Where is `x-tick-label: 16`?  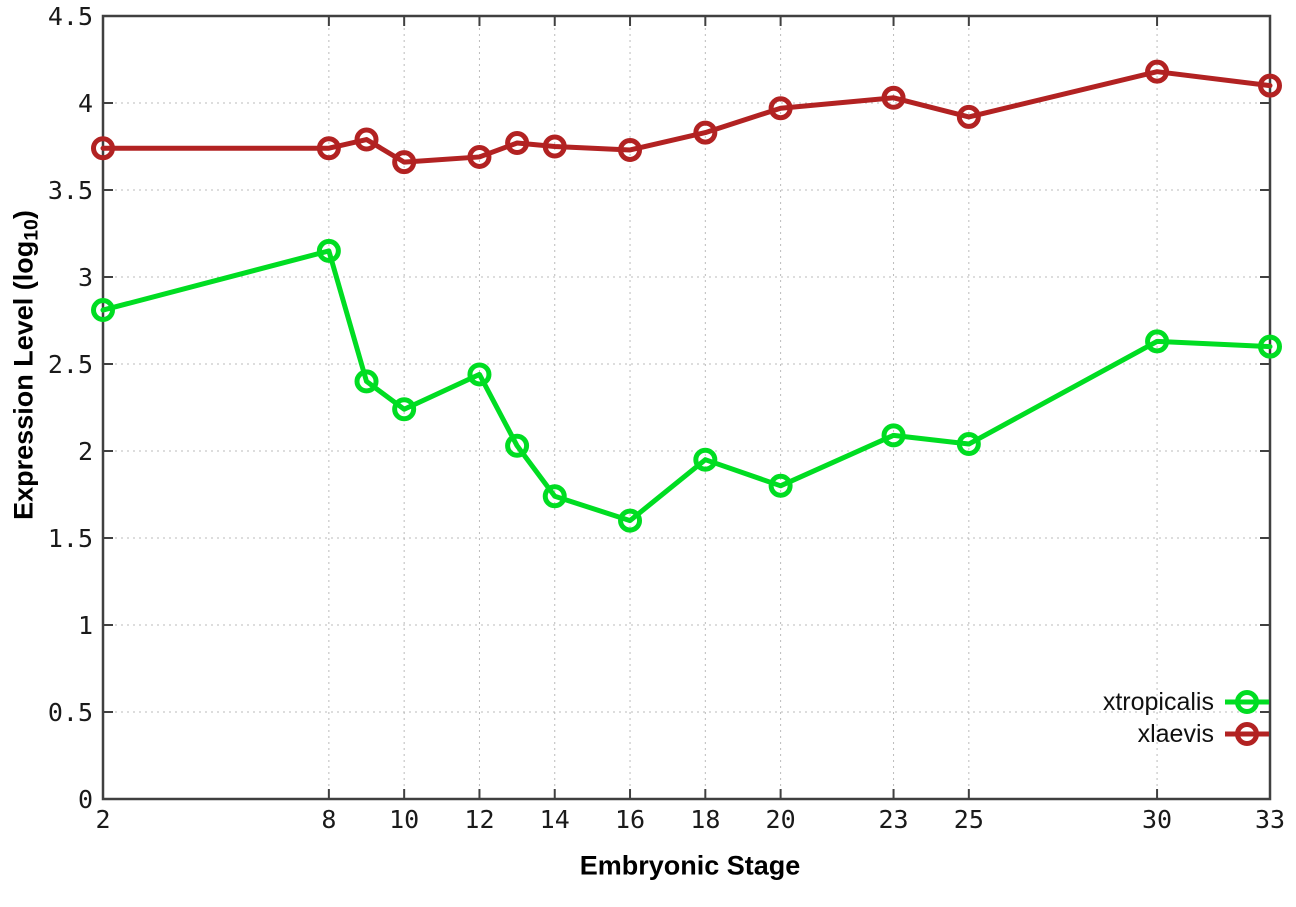
x-tick-label: 16 is located at coordinates (630, 819).